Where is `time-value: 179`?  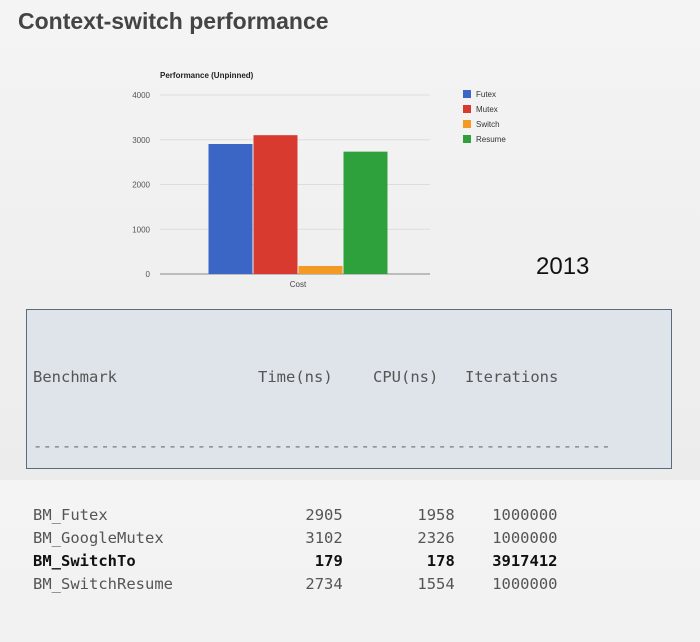
time-value: 179 is located at coordinates (328, 561).